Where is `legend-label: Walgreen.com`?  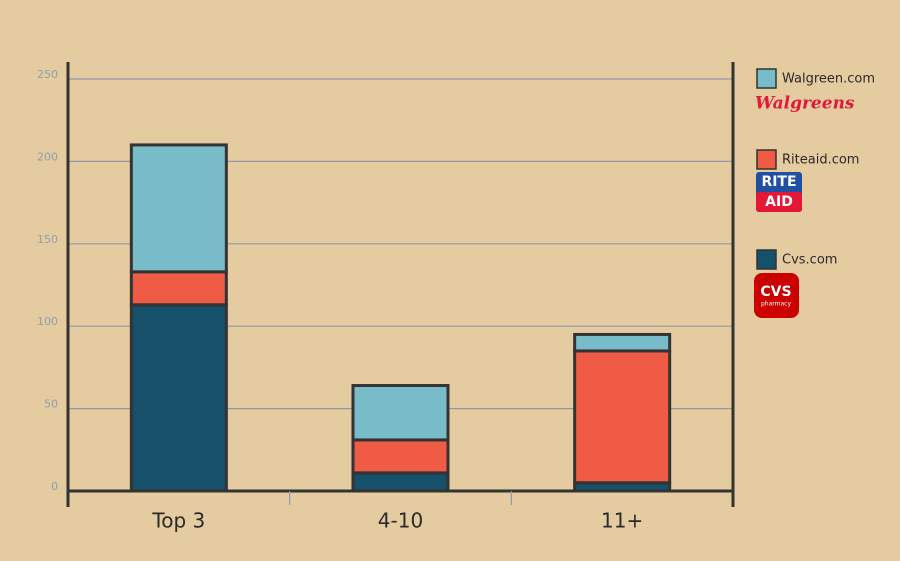
legend-label: Walgreen.com is located at coordinates (828, 79).